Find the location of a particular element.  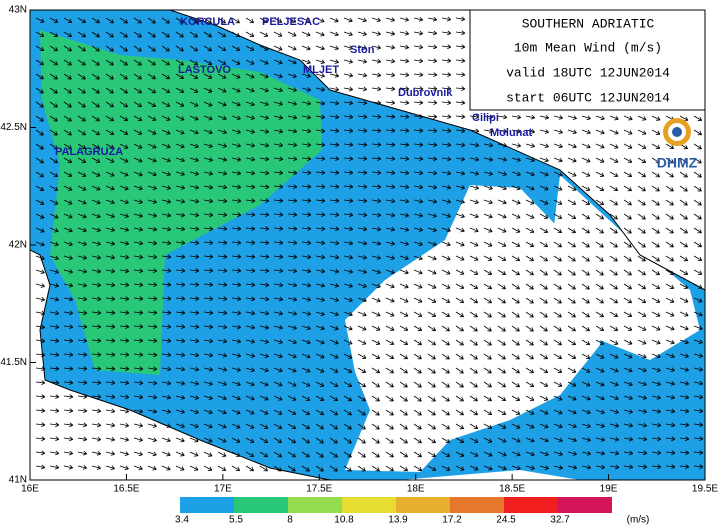

colorbar-segment is located at coordinates (423, 505).